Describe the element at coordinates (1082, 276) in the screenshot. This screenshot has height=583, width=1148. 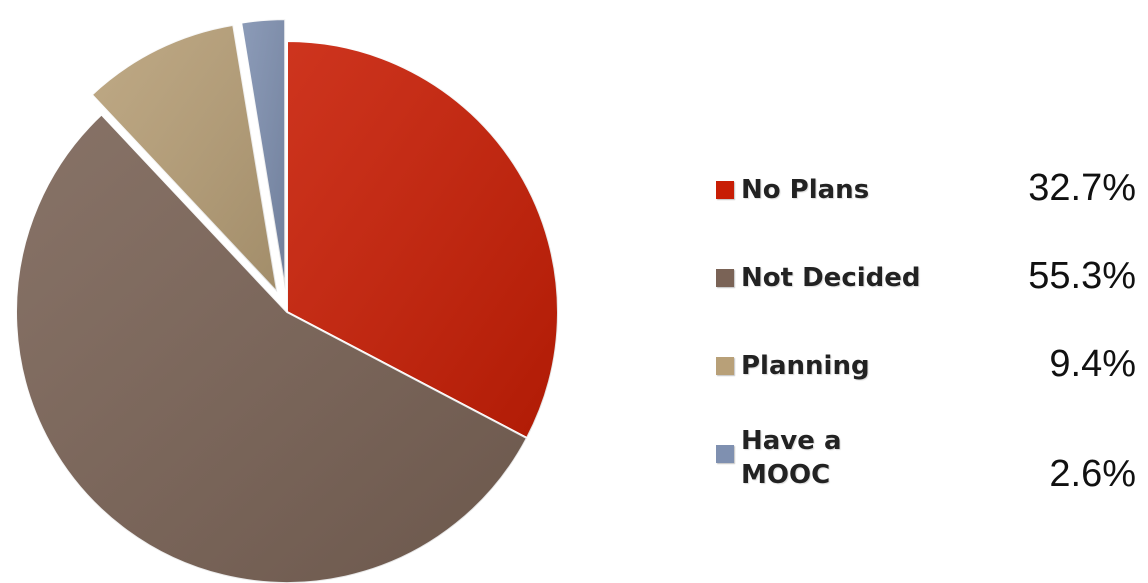
I see `data-label: 55.3%` at that location.